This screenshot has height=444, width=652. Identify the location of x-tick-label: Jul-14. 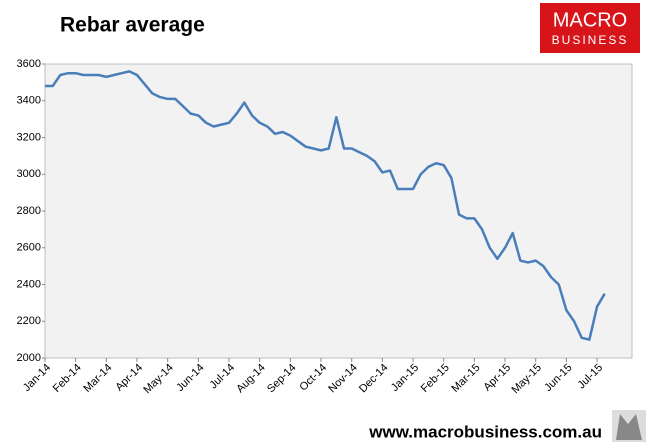
(223, 377).